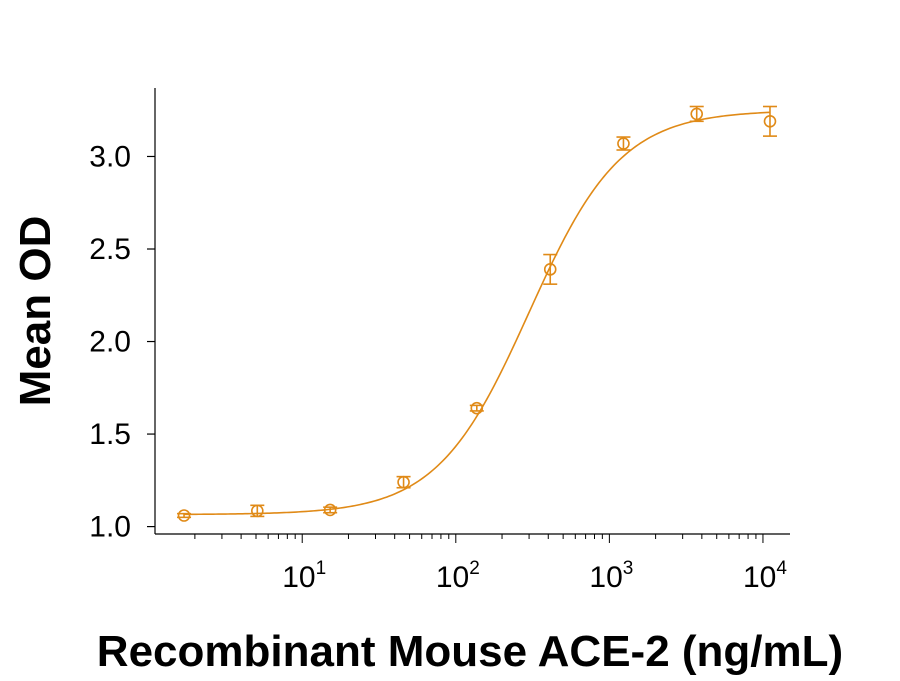 Image resolution: width=900 pixels, height=681 pixels. What do you see at coordinates (490, 564) in the screenshot?
I see `x-ticks: 10¹ 10² 10³ 10⁴` at bounding box center [490, 564].